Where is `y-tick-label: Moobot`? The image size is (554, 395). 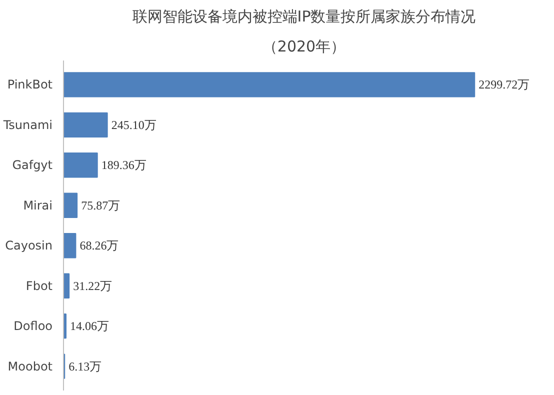 y-tick-label: Moobot is located at coordinates (30, 366).